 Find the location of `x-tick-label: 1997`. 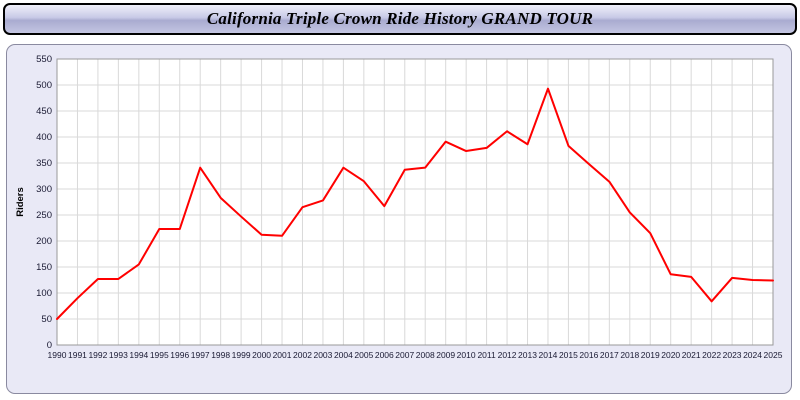

x-tick-label: 1997 is located at coordinates (200, 355).